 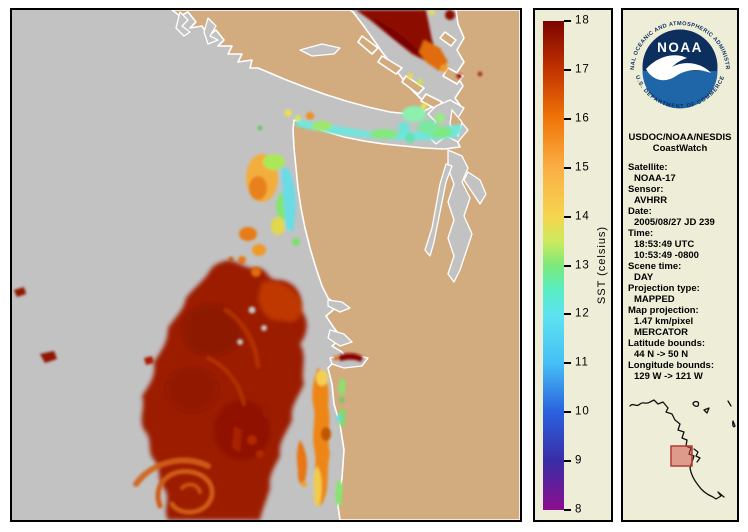 What do you see at coordinates (671, 365) in the screenshot?
I see `metadata-label: Longitude bounds:` at bounding box center [671, 365].